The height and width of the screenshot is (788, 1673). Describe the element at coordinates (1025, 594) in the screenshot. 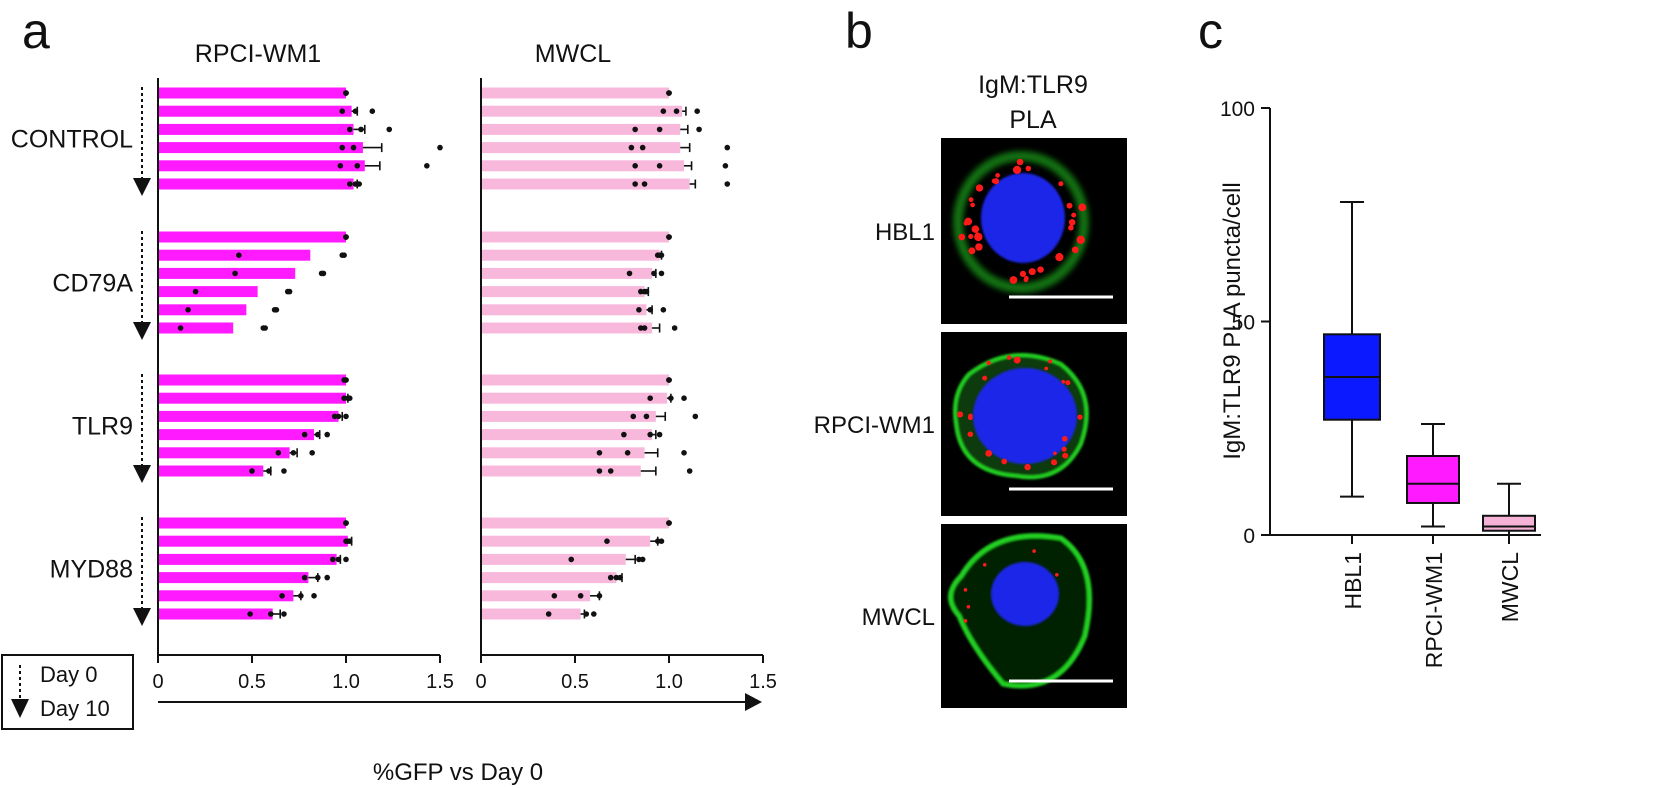

I see `mwcl-nucleus` at that location.